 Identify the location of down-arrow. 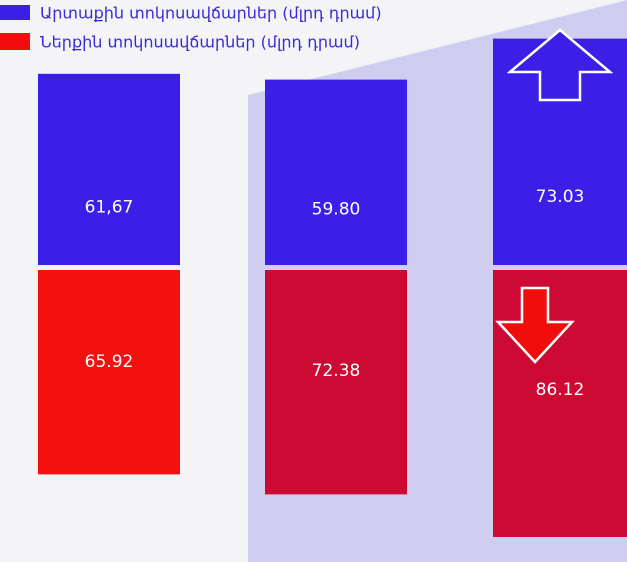
(535, 325).